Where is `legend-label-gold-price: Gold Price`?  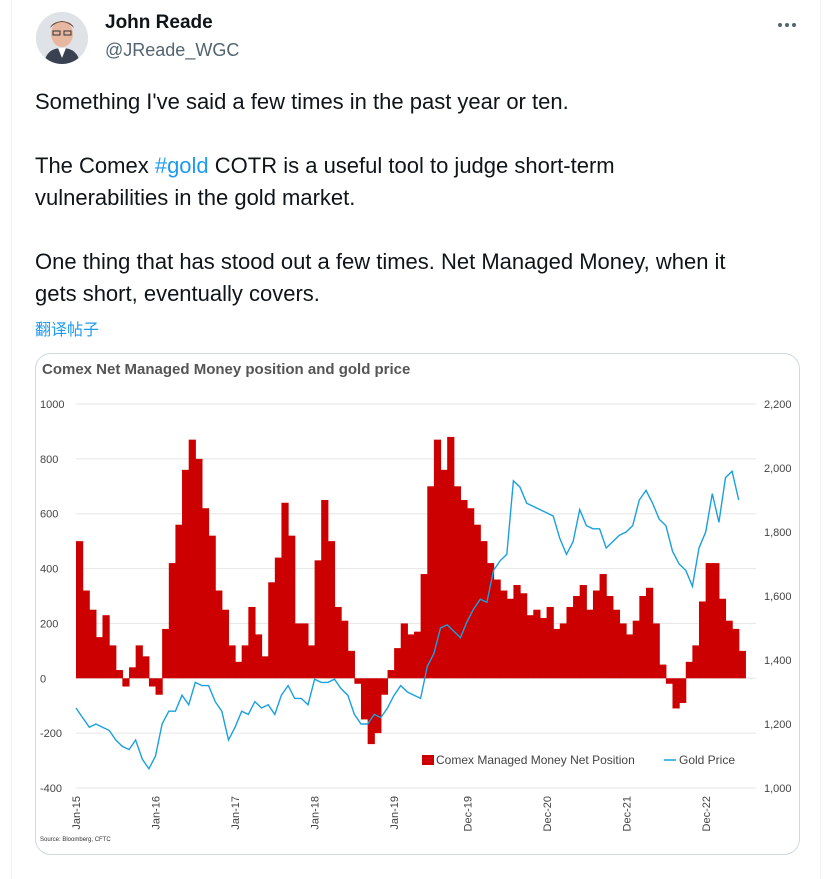
legend-label-gold-price: Gold Price is located at coordinates (707, 760).